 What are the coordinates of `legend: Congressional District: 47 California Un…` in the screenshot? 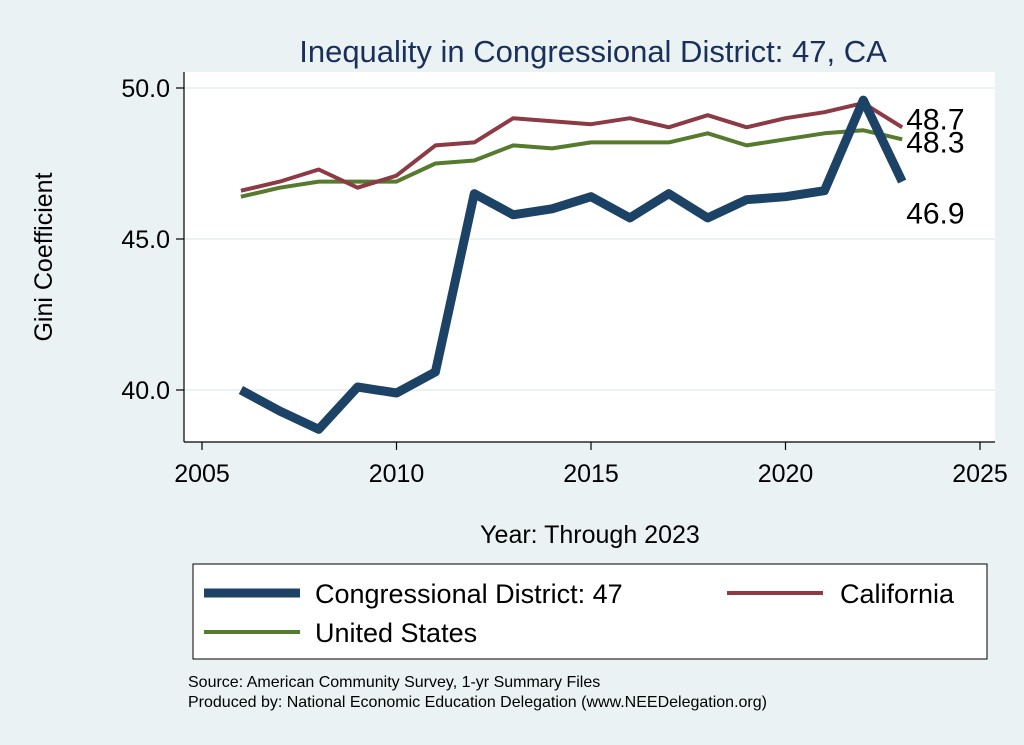 It's located at (590, 611).